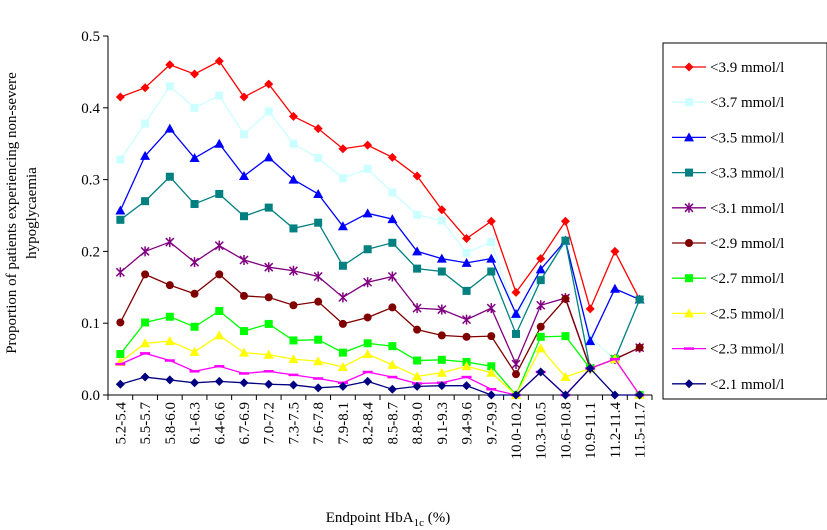  Describe the element at coordinates (90, 396) in the screenshot. I see `y-tick-label: 0.0` at that location.